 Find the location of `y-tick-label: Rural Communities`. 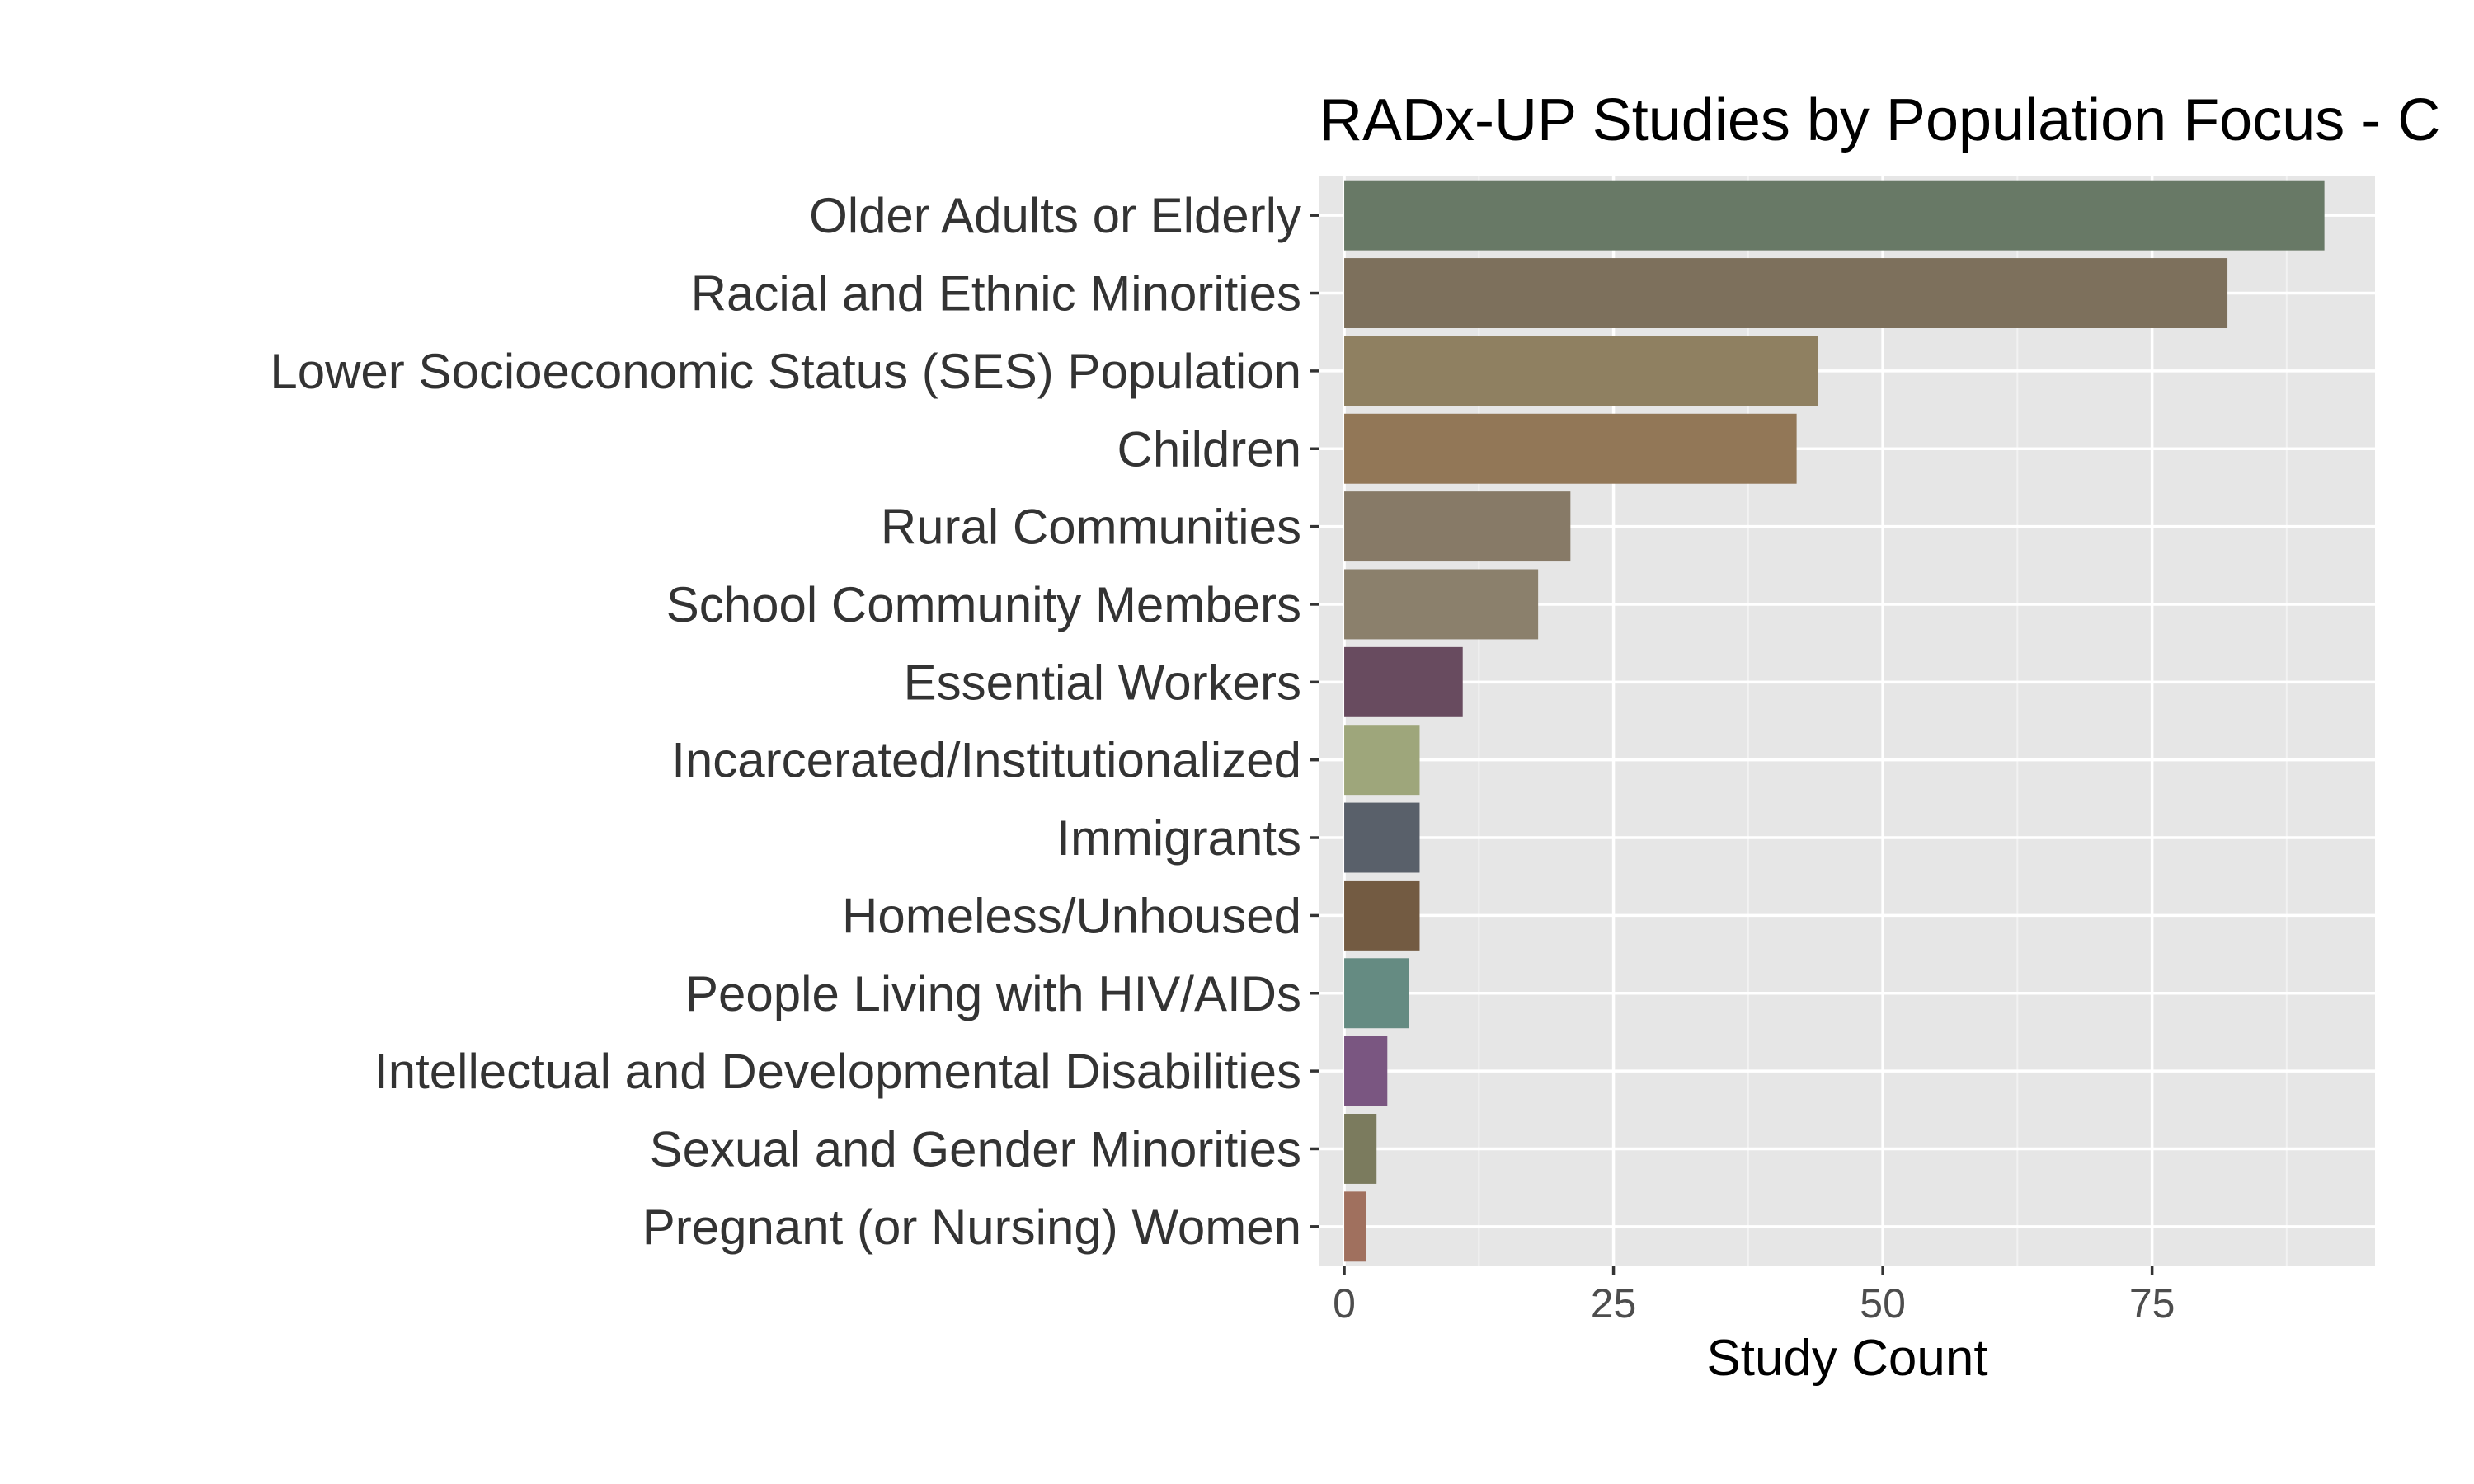

y-tick-label: Rural Communities is located at coordinates (1091, 527).